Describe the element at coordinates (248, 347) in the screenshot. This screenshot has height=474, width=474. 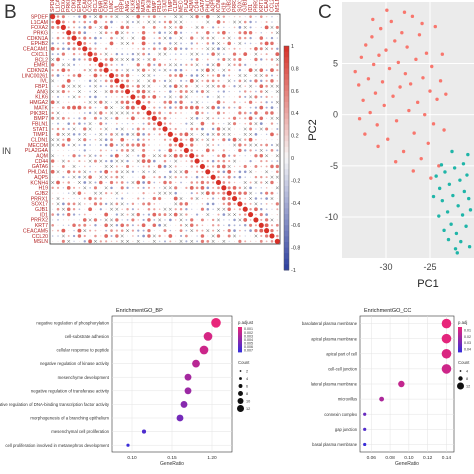
I see `legend-color-value: 0.006` at that location.